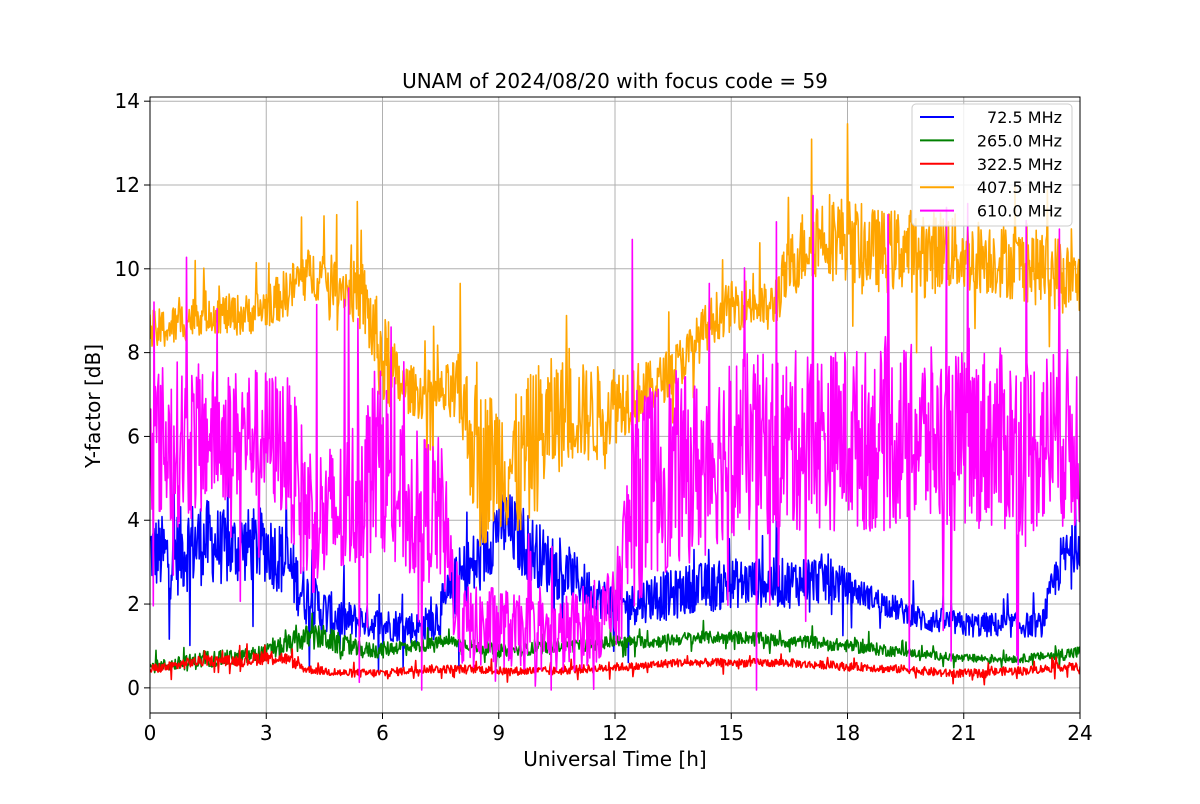  I want to click on y-tick-label: 6, so click(133, 436).